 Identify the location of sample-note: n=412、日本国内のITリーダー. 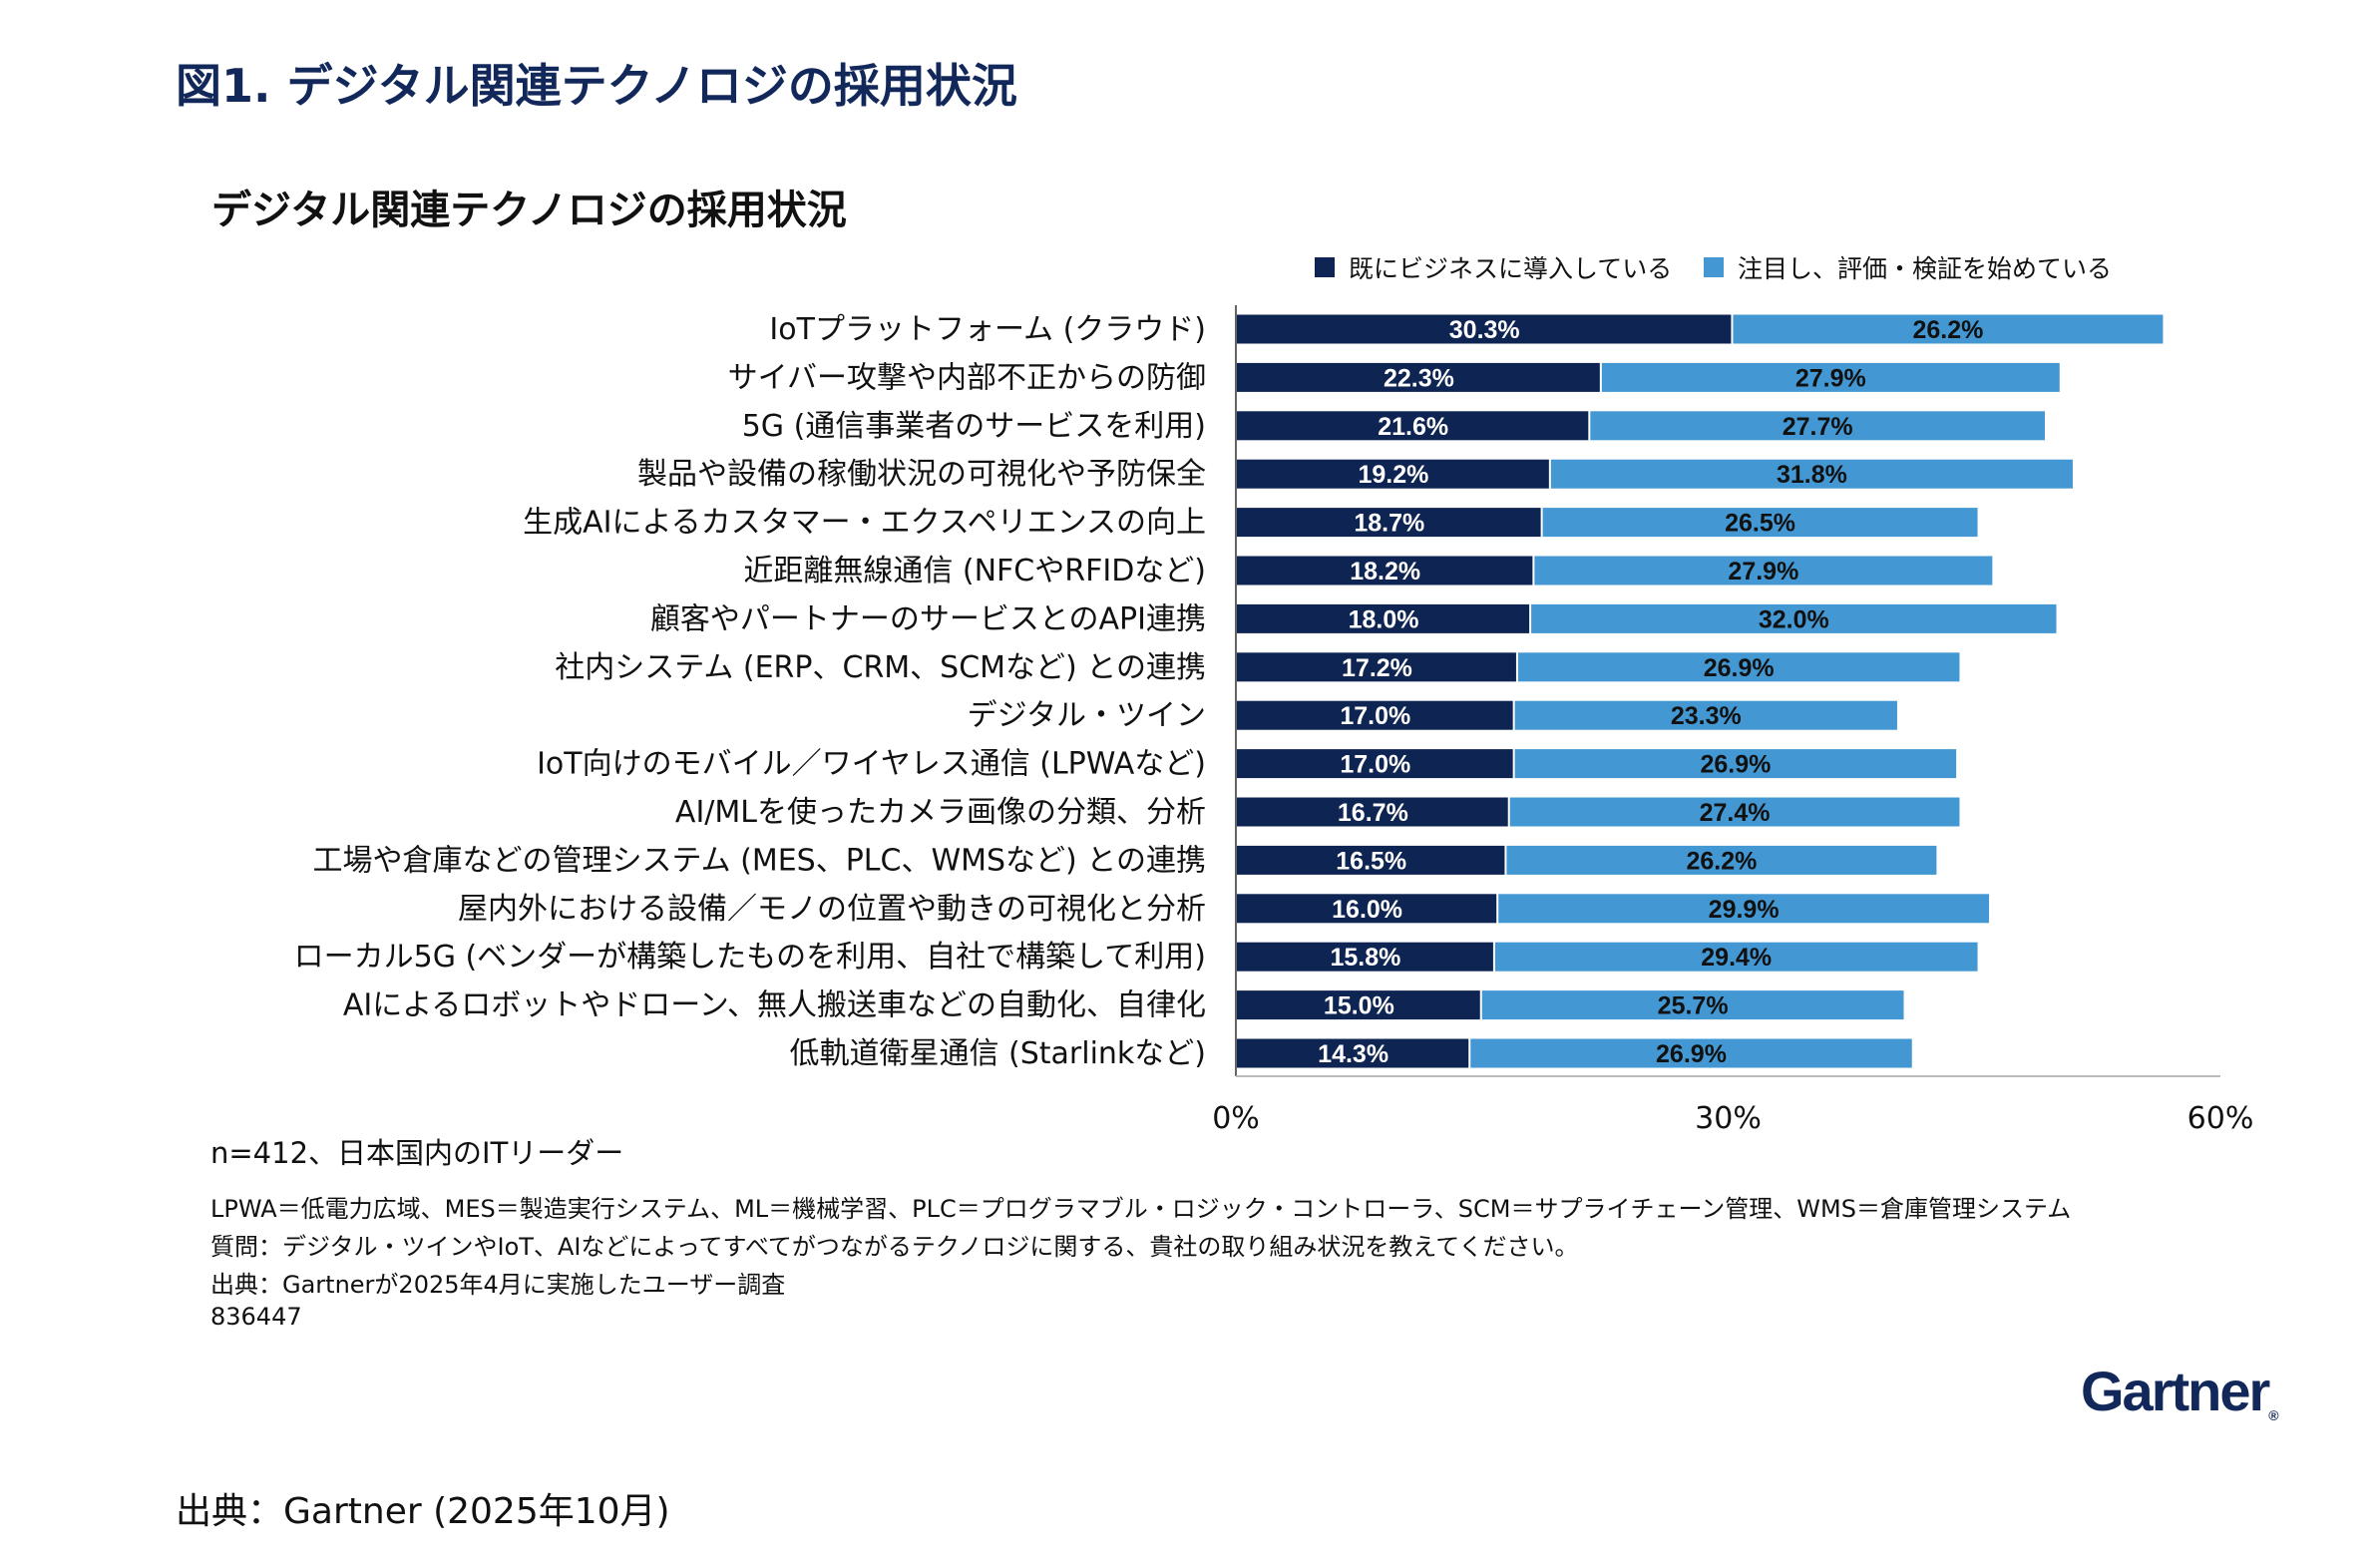
(417, 1153).